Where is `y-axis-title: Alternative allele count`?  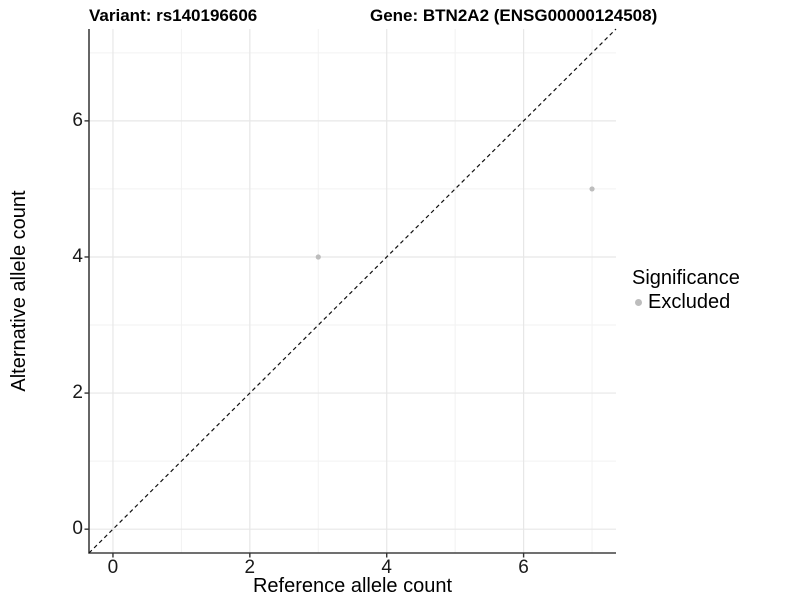
y-axis-title: Alternative allele count is located at coordinates (19, 291).